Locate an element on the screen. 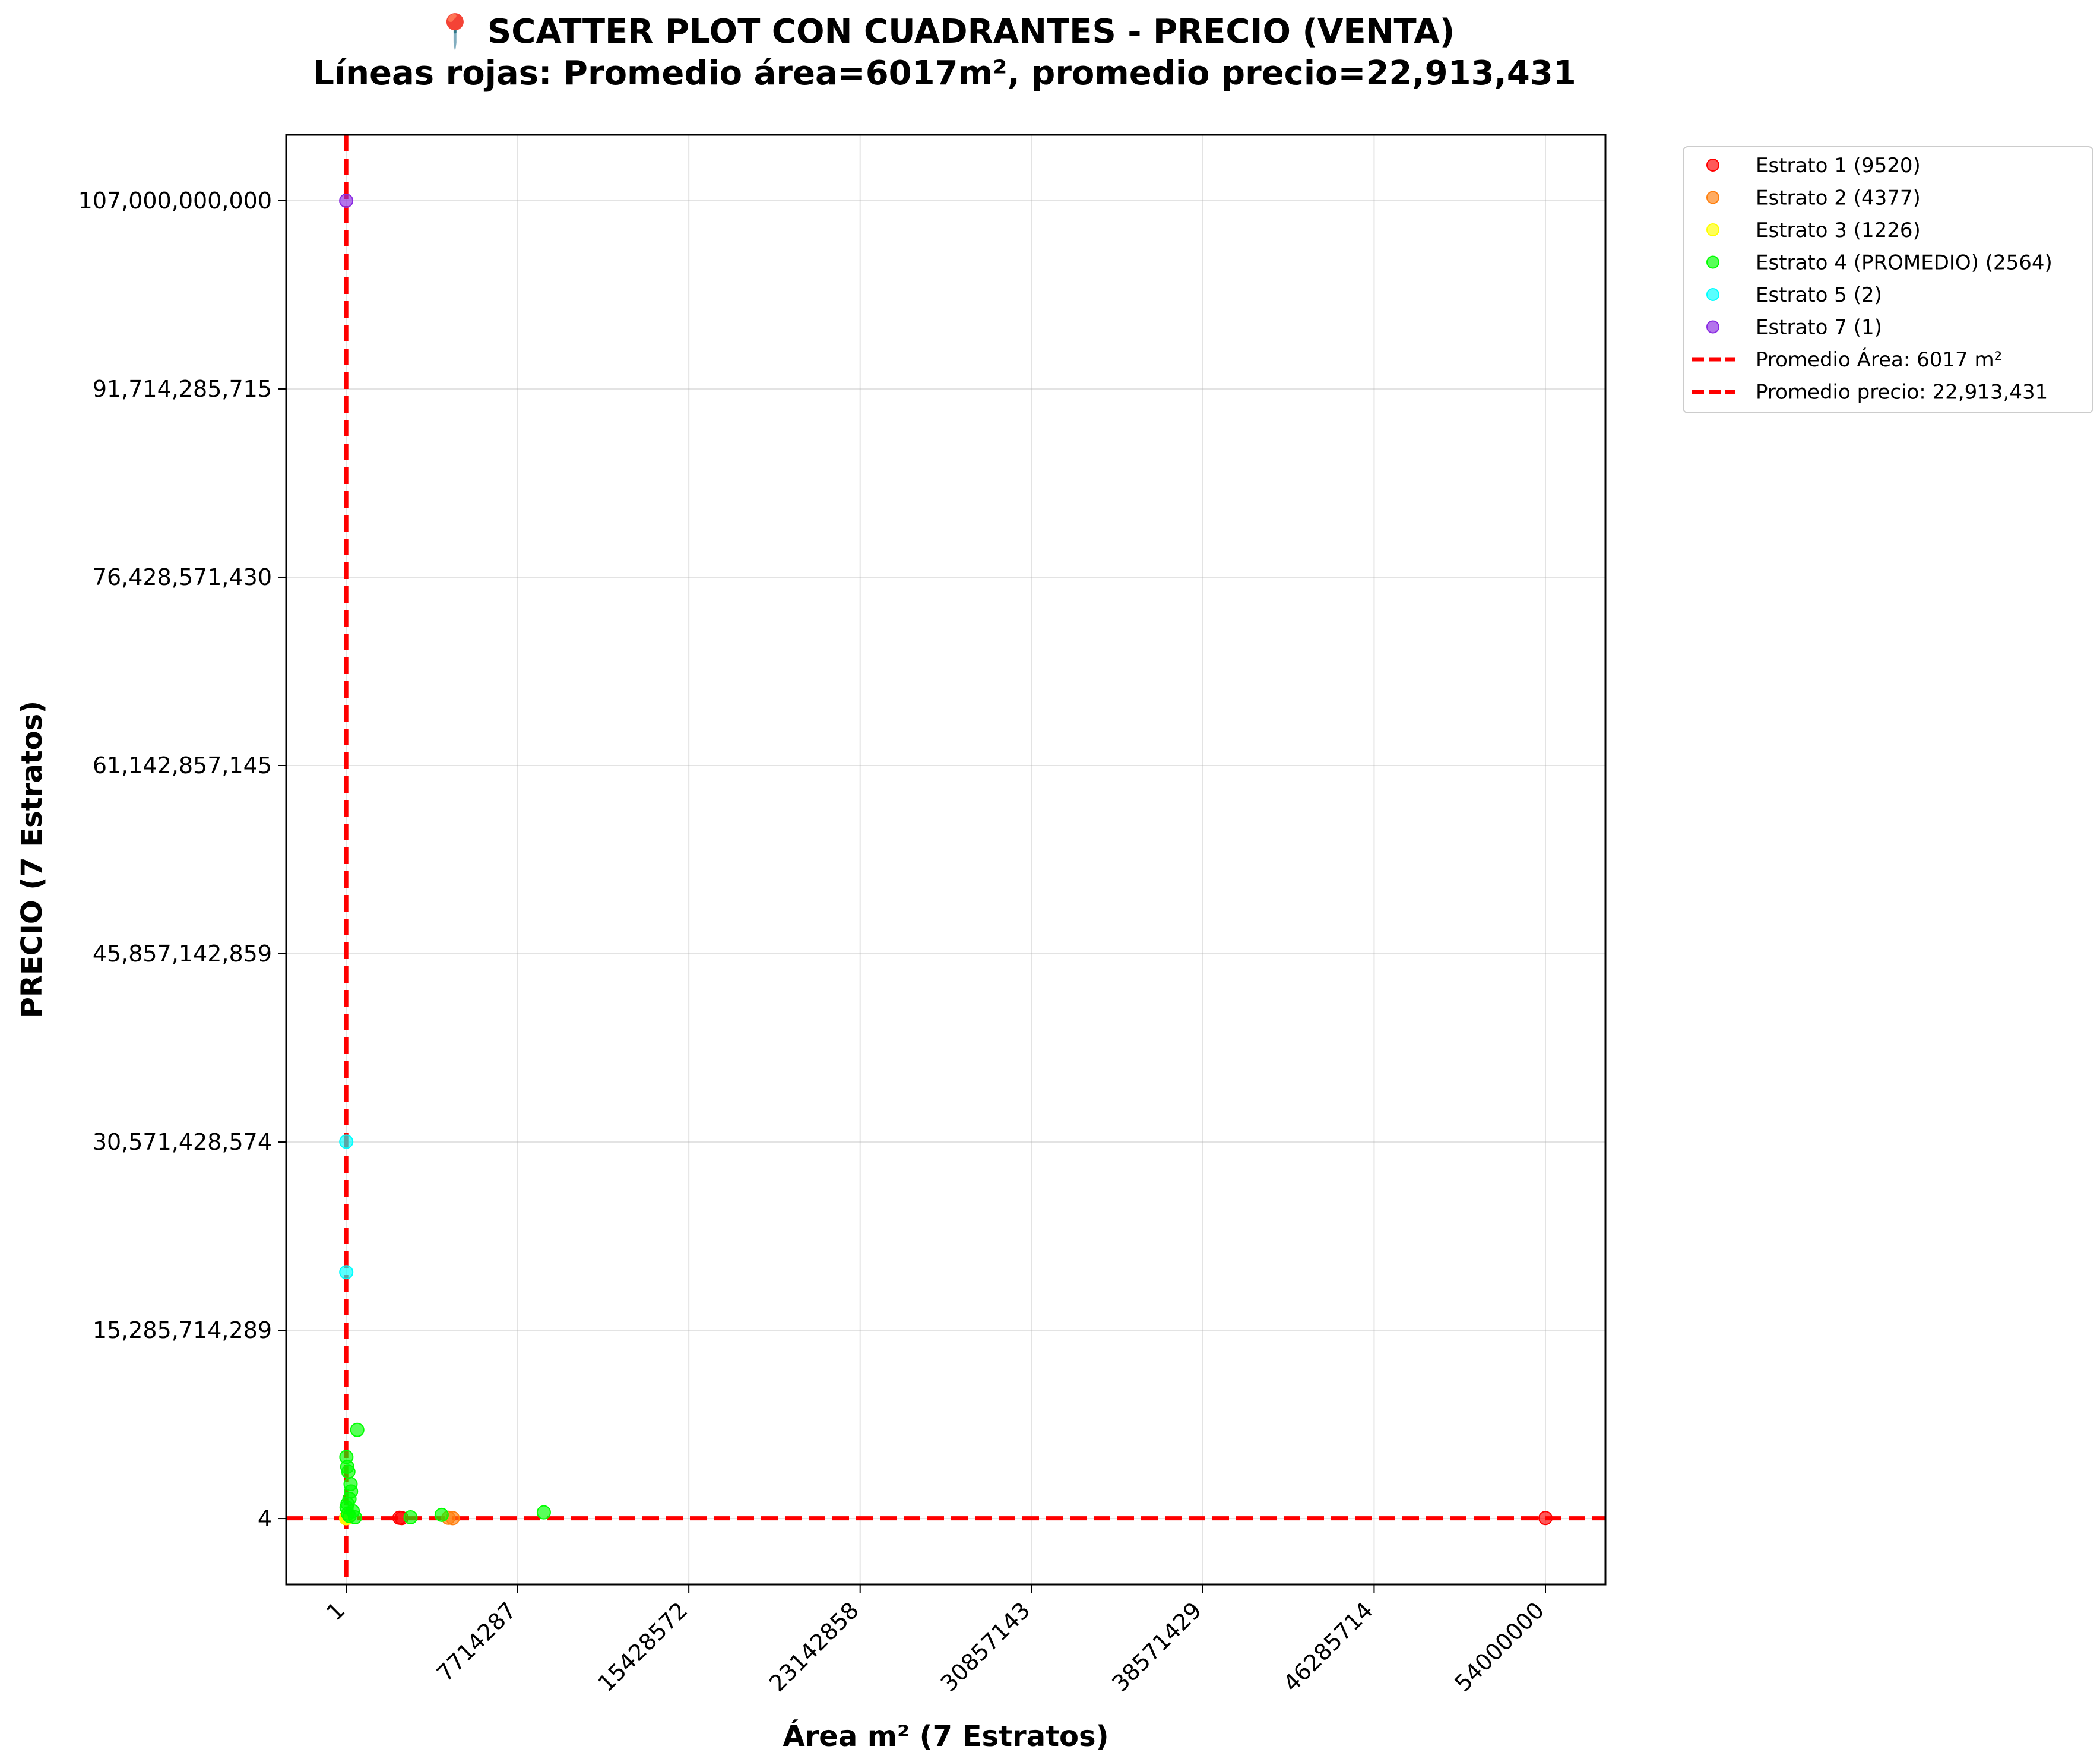 The width and height of the screenshot is (2100, 1762). y-tick-label: 76,428,571,430 is located at coordinates (182, 577).